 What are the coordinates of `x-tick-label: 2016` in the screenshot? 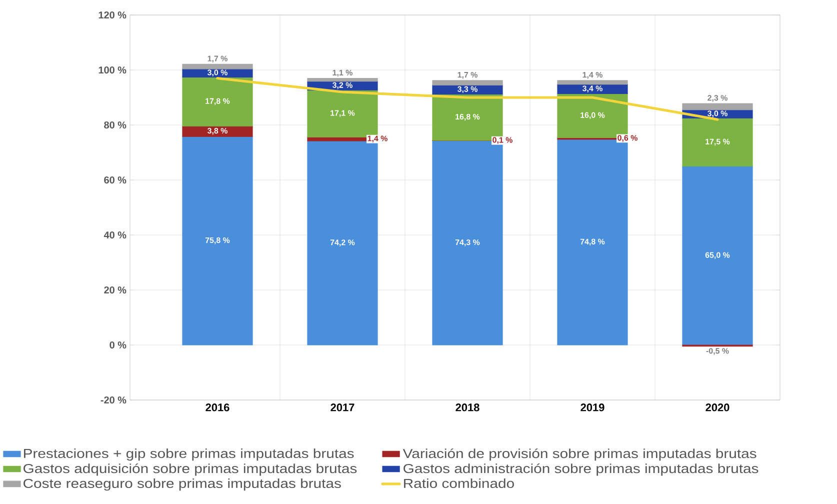 It's located at (218, 408).